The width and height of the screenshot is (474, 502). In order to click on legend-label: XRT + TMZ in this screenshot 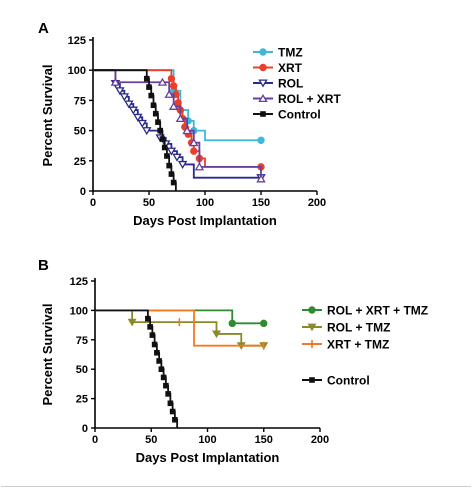, I will do `click(358, 345)`.